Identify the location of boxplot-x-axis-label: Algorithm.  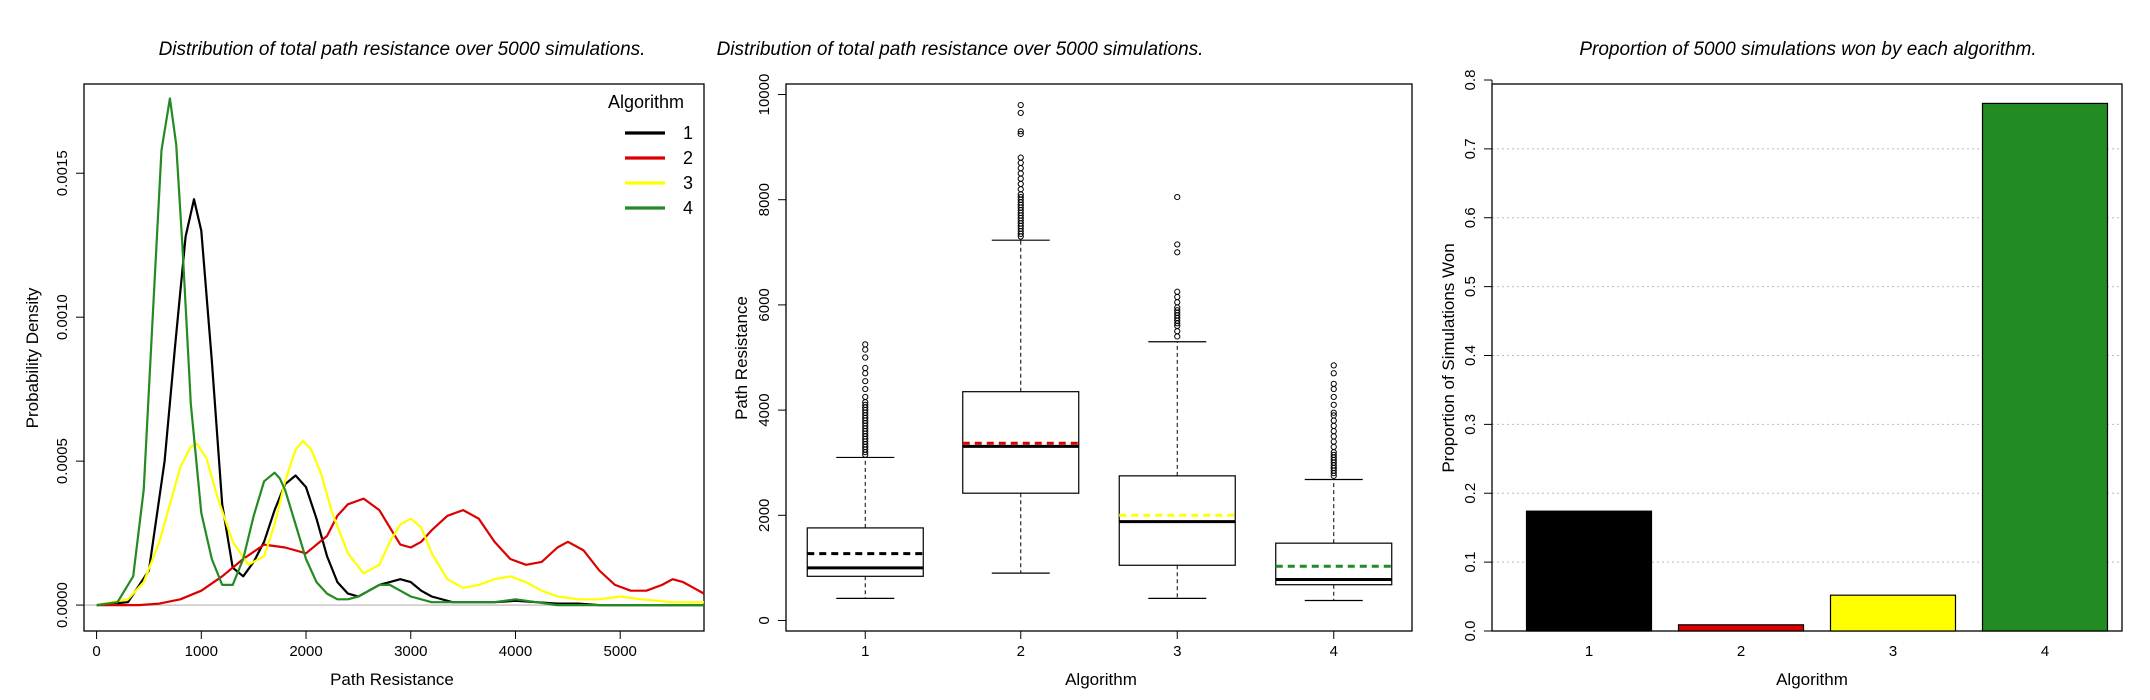
(1101, 679).